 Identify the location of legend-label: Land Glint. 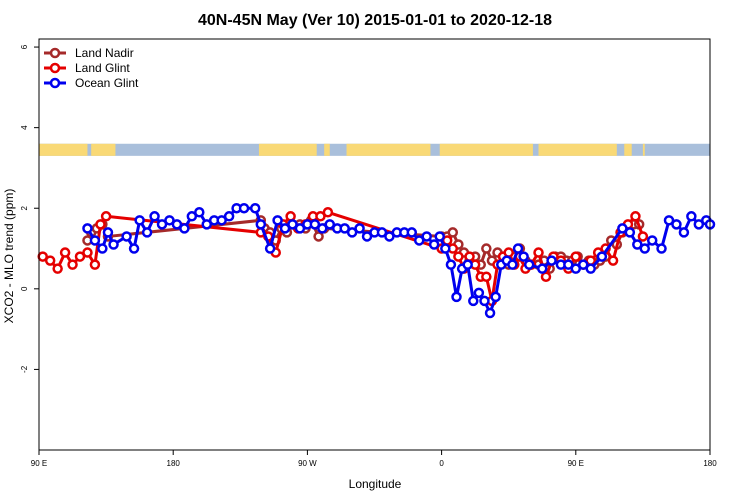
(102, 68).